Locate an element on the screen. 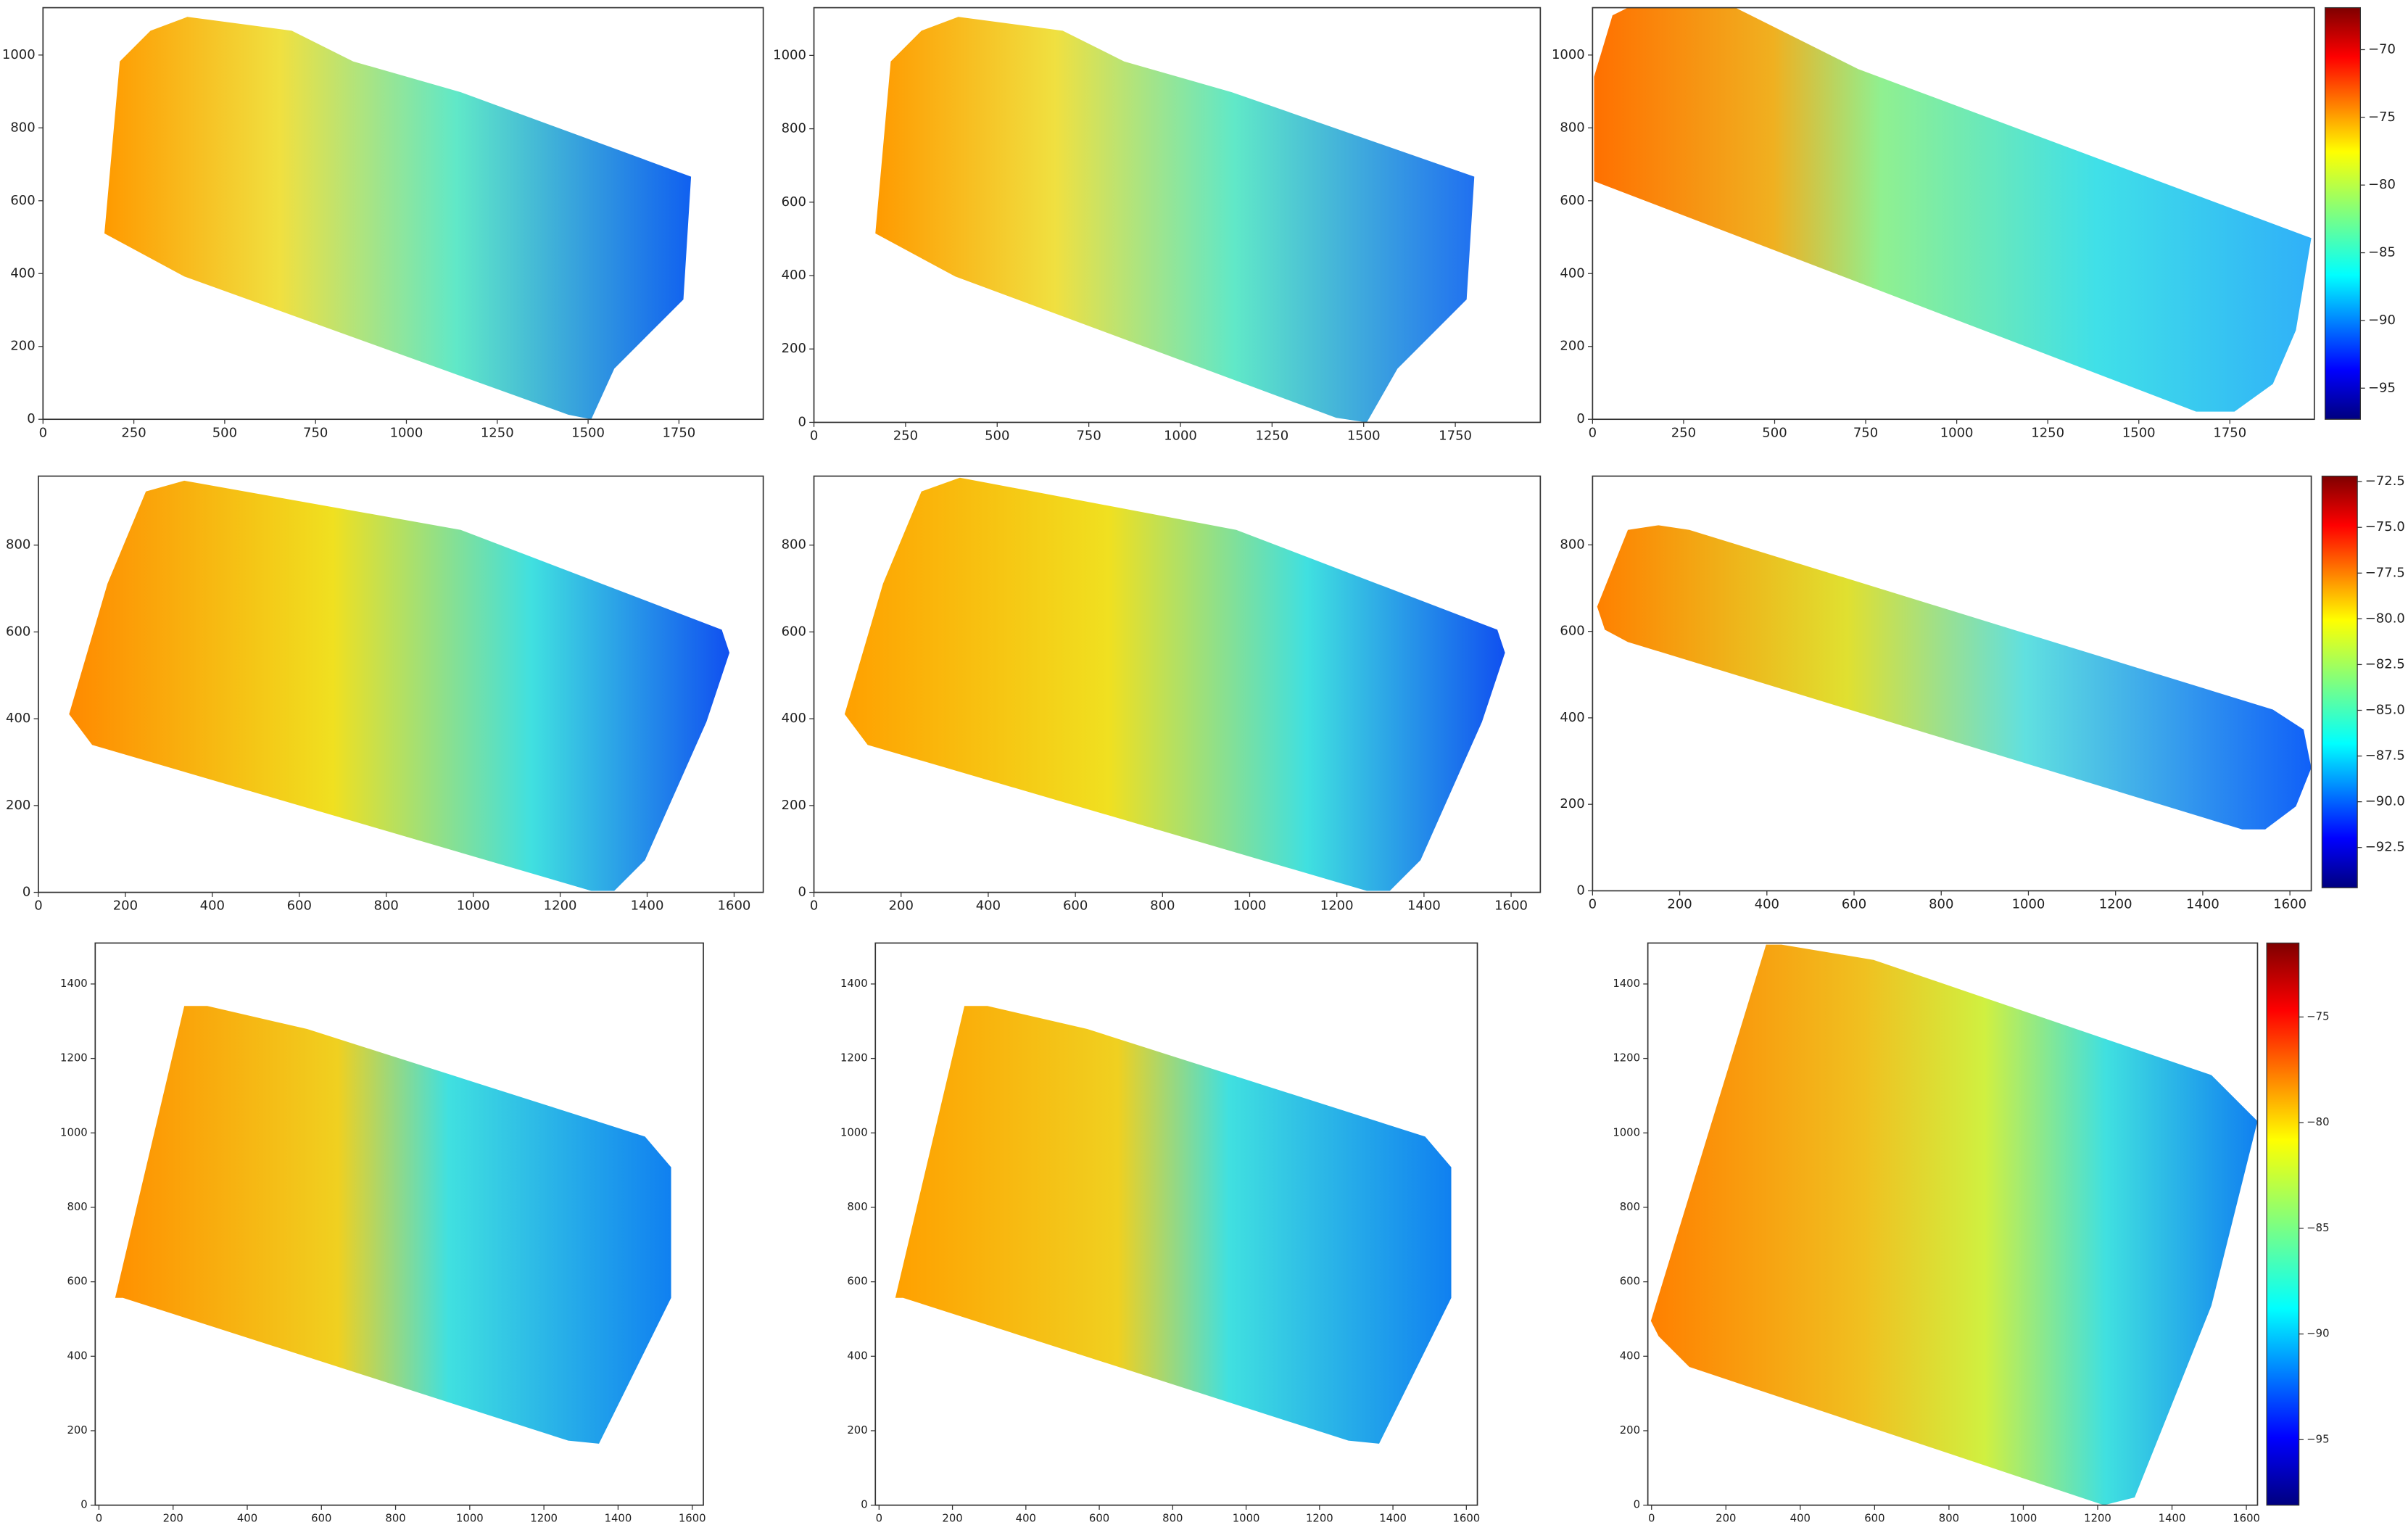  colorbar-tick-label: −90 is located at coordinates (2382, 320).